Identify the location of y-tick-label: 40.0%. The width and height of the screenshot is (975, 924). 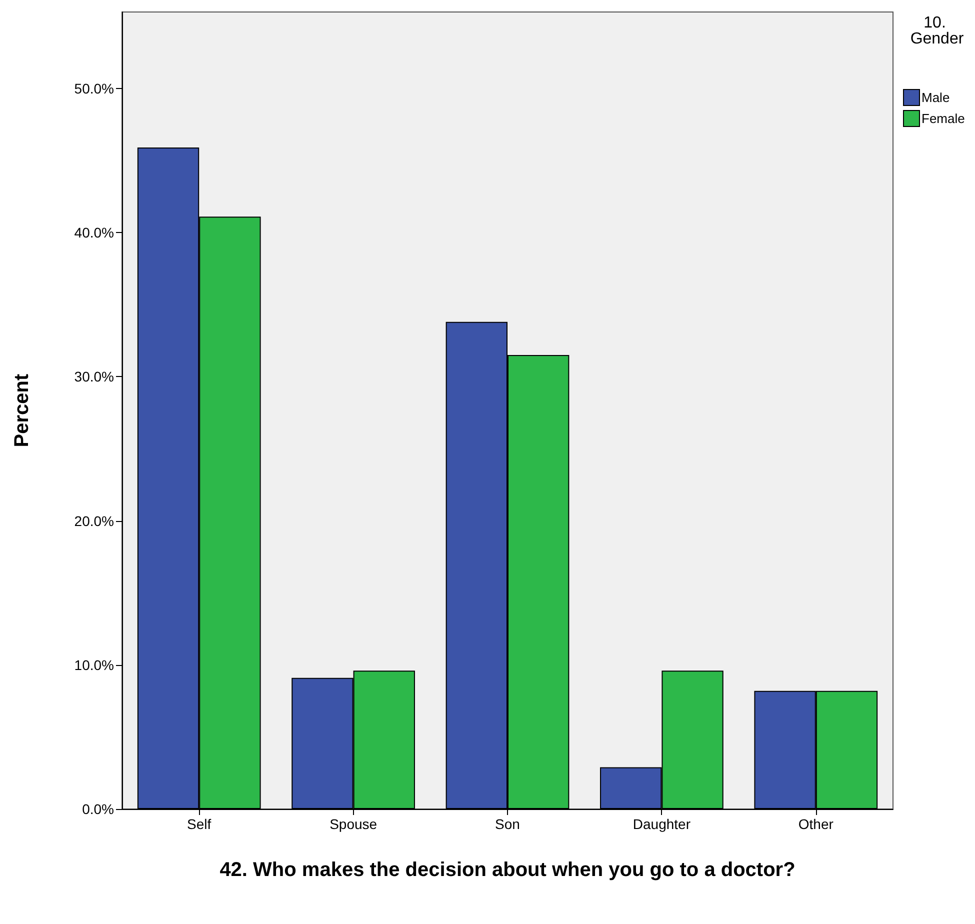
(94, 232).